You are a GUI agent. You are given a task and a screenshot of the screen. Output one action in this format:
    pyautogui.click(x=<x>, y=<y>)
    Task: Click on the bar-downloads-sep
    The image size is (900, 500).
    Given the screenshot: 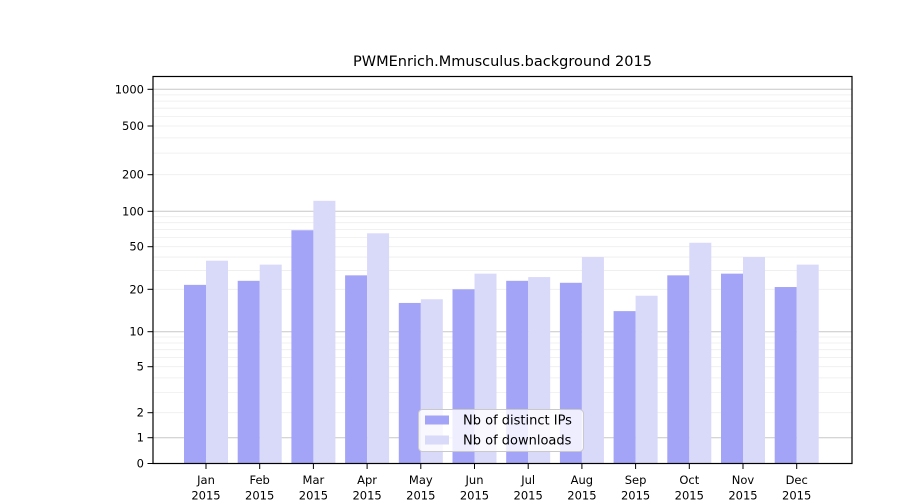 What is the action you would take?
    pyautogui.click(x=646, y=379)
    